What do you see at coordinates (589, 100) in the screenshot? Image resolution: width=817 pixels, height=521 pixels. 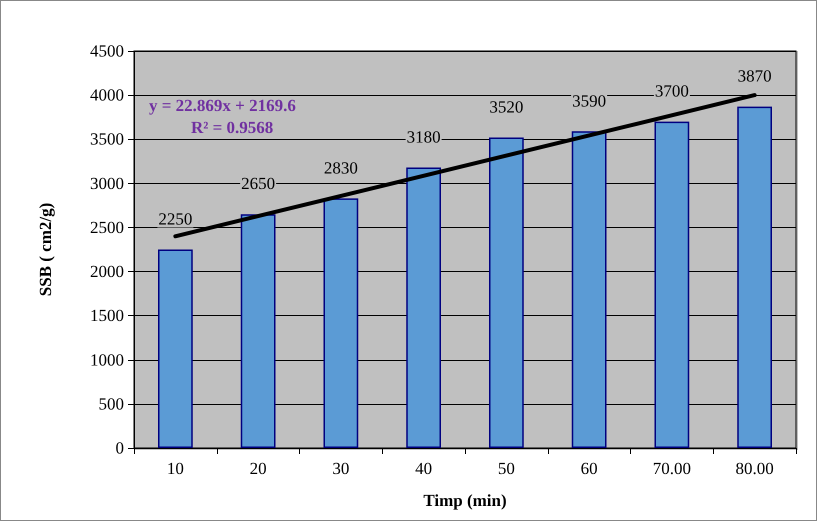 I see `data-label: 3590` at bounding box center [589, 100].